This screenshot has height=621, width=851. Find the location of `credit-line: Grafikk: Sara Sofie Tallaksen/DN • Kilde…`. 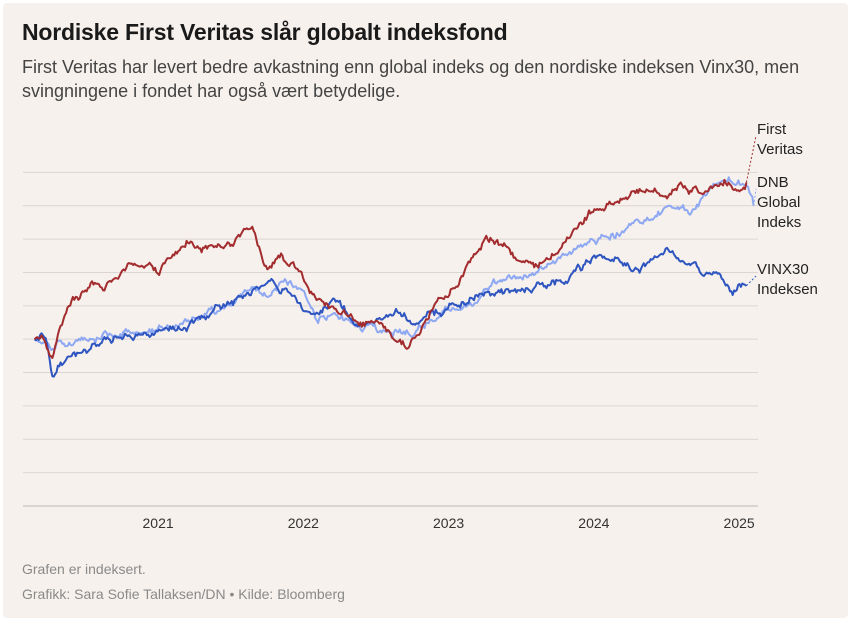

credit-line: Grafikk: Sara Sofie Tallaksen/DN • Kilde… is located at coordinates (183, 594).